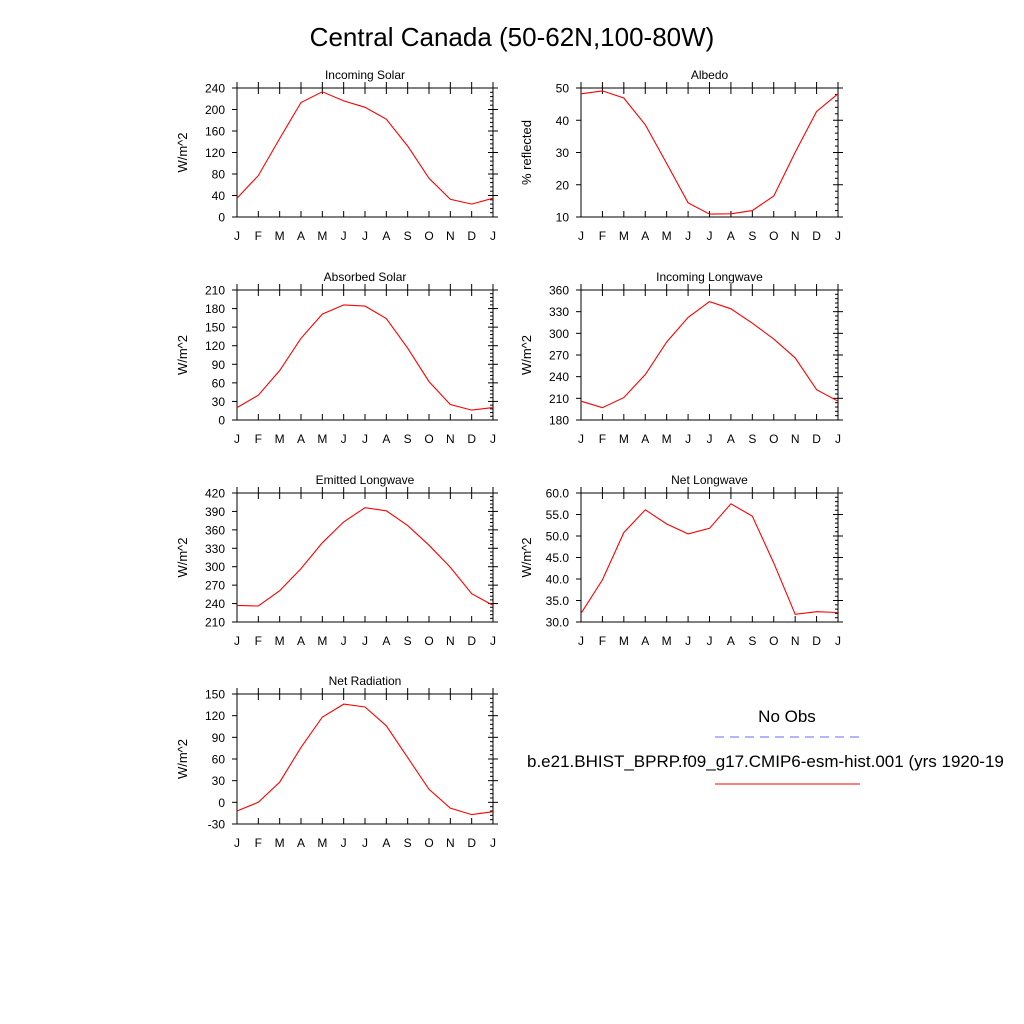 This screenshot has width=1024, height=1024. Describe the element at coordinates (558, 494) in the screenshot. I see `y-tick-label: 60.0` at that location.